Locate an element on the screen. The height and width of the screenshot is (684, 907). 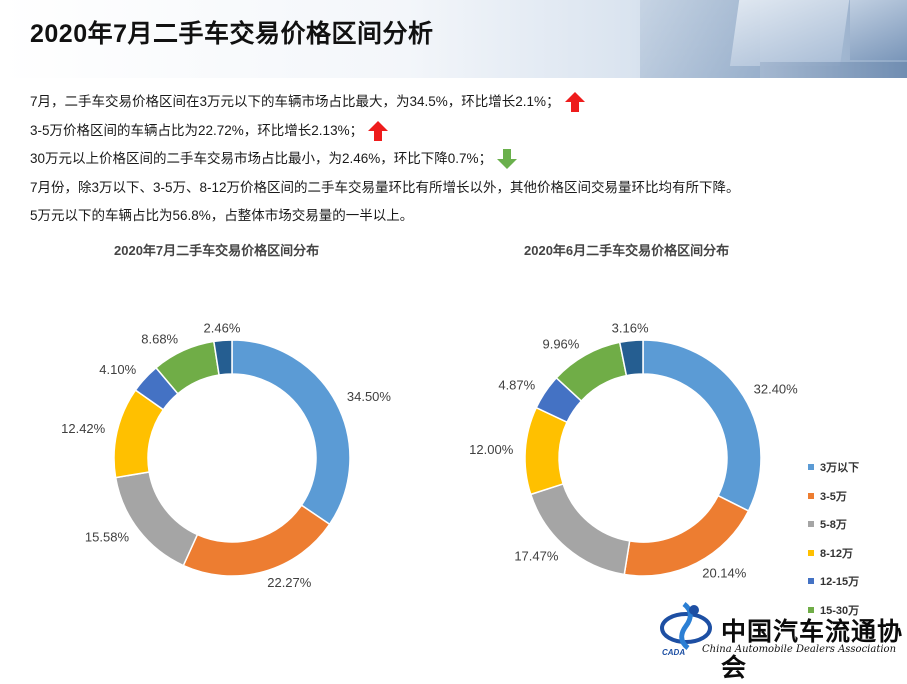
legend-label: 15-30万 is located at coordinates (840, 610).